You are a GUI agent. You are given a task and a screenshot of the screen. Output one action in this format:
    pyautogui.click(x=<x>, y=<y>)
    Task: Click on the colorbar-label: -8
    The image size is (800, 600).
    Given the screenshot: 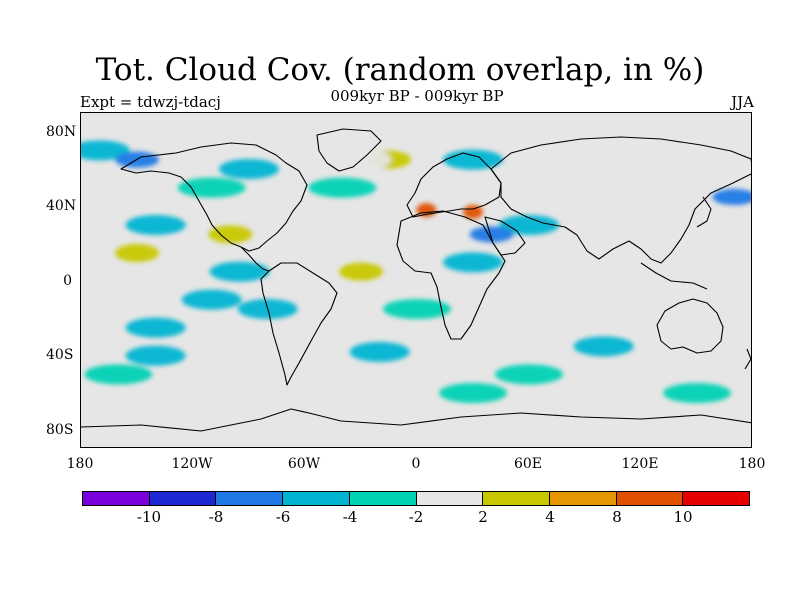 What is the action you would take?
    pyautogui.click(x=216, y=517)
    